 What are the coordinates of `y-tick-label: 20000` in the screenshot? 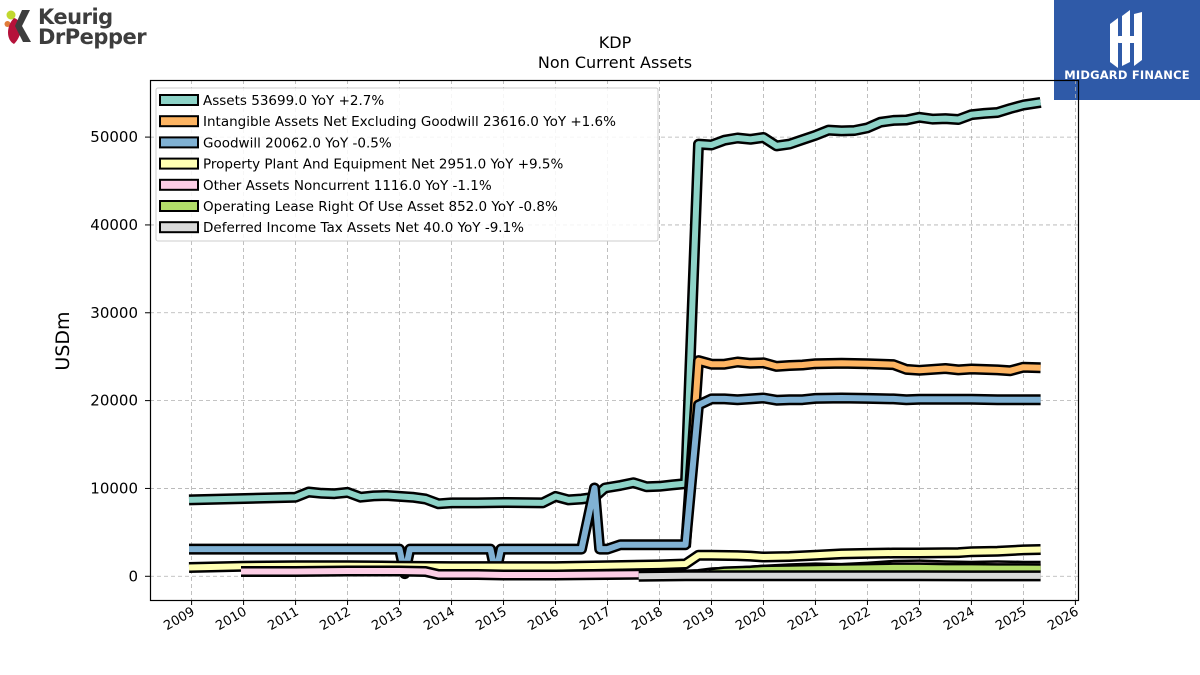 It's located at (114, 401).